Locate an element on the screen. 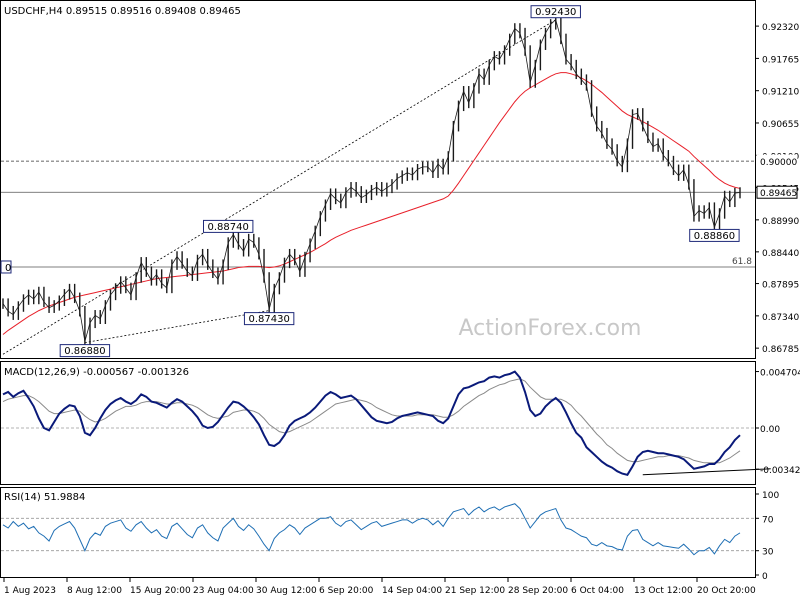 Image resolution: width=800 pixels, height=600 pixels. price-tick-label: 0.87895 is located at coordinates (780, 286).